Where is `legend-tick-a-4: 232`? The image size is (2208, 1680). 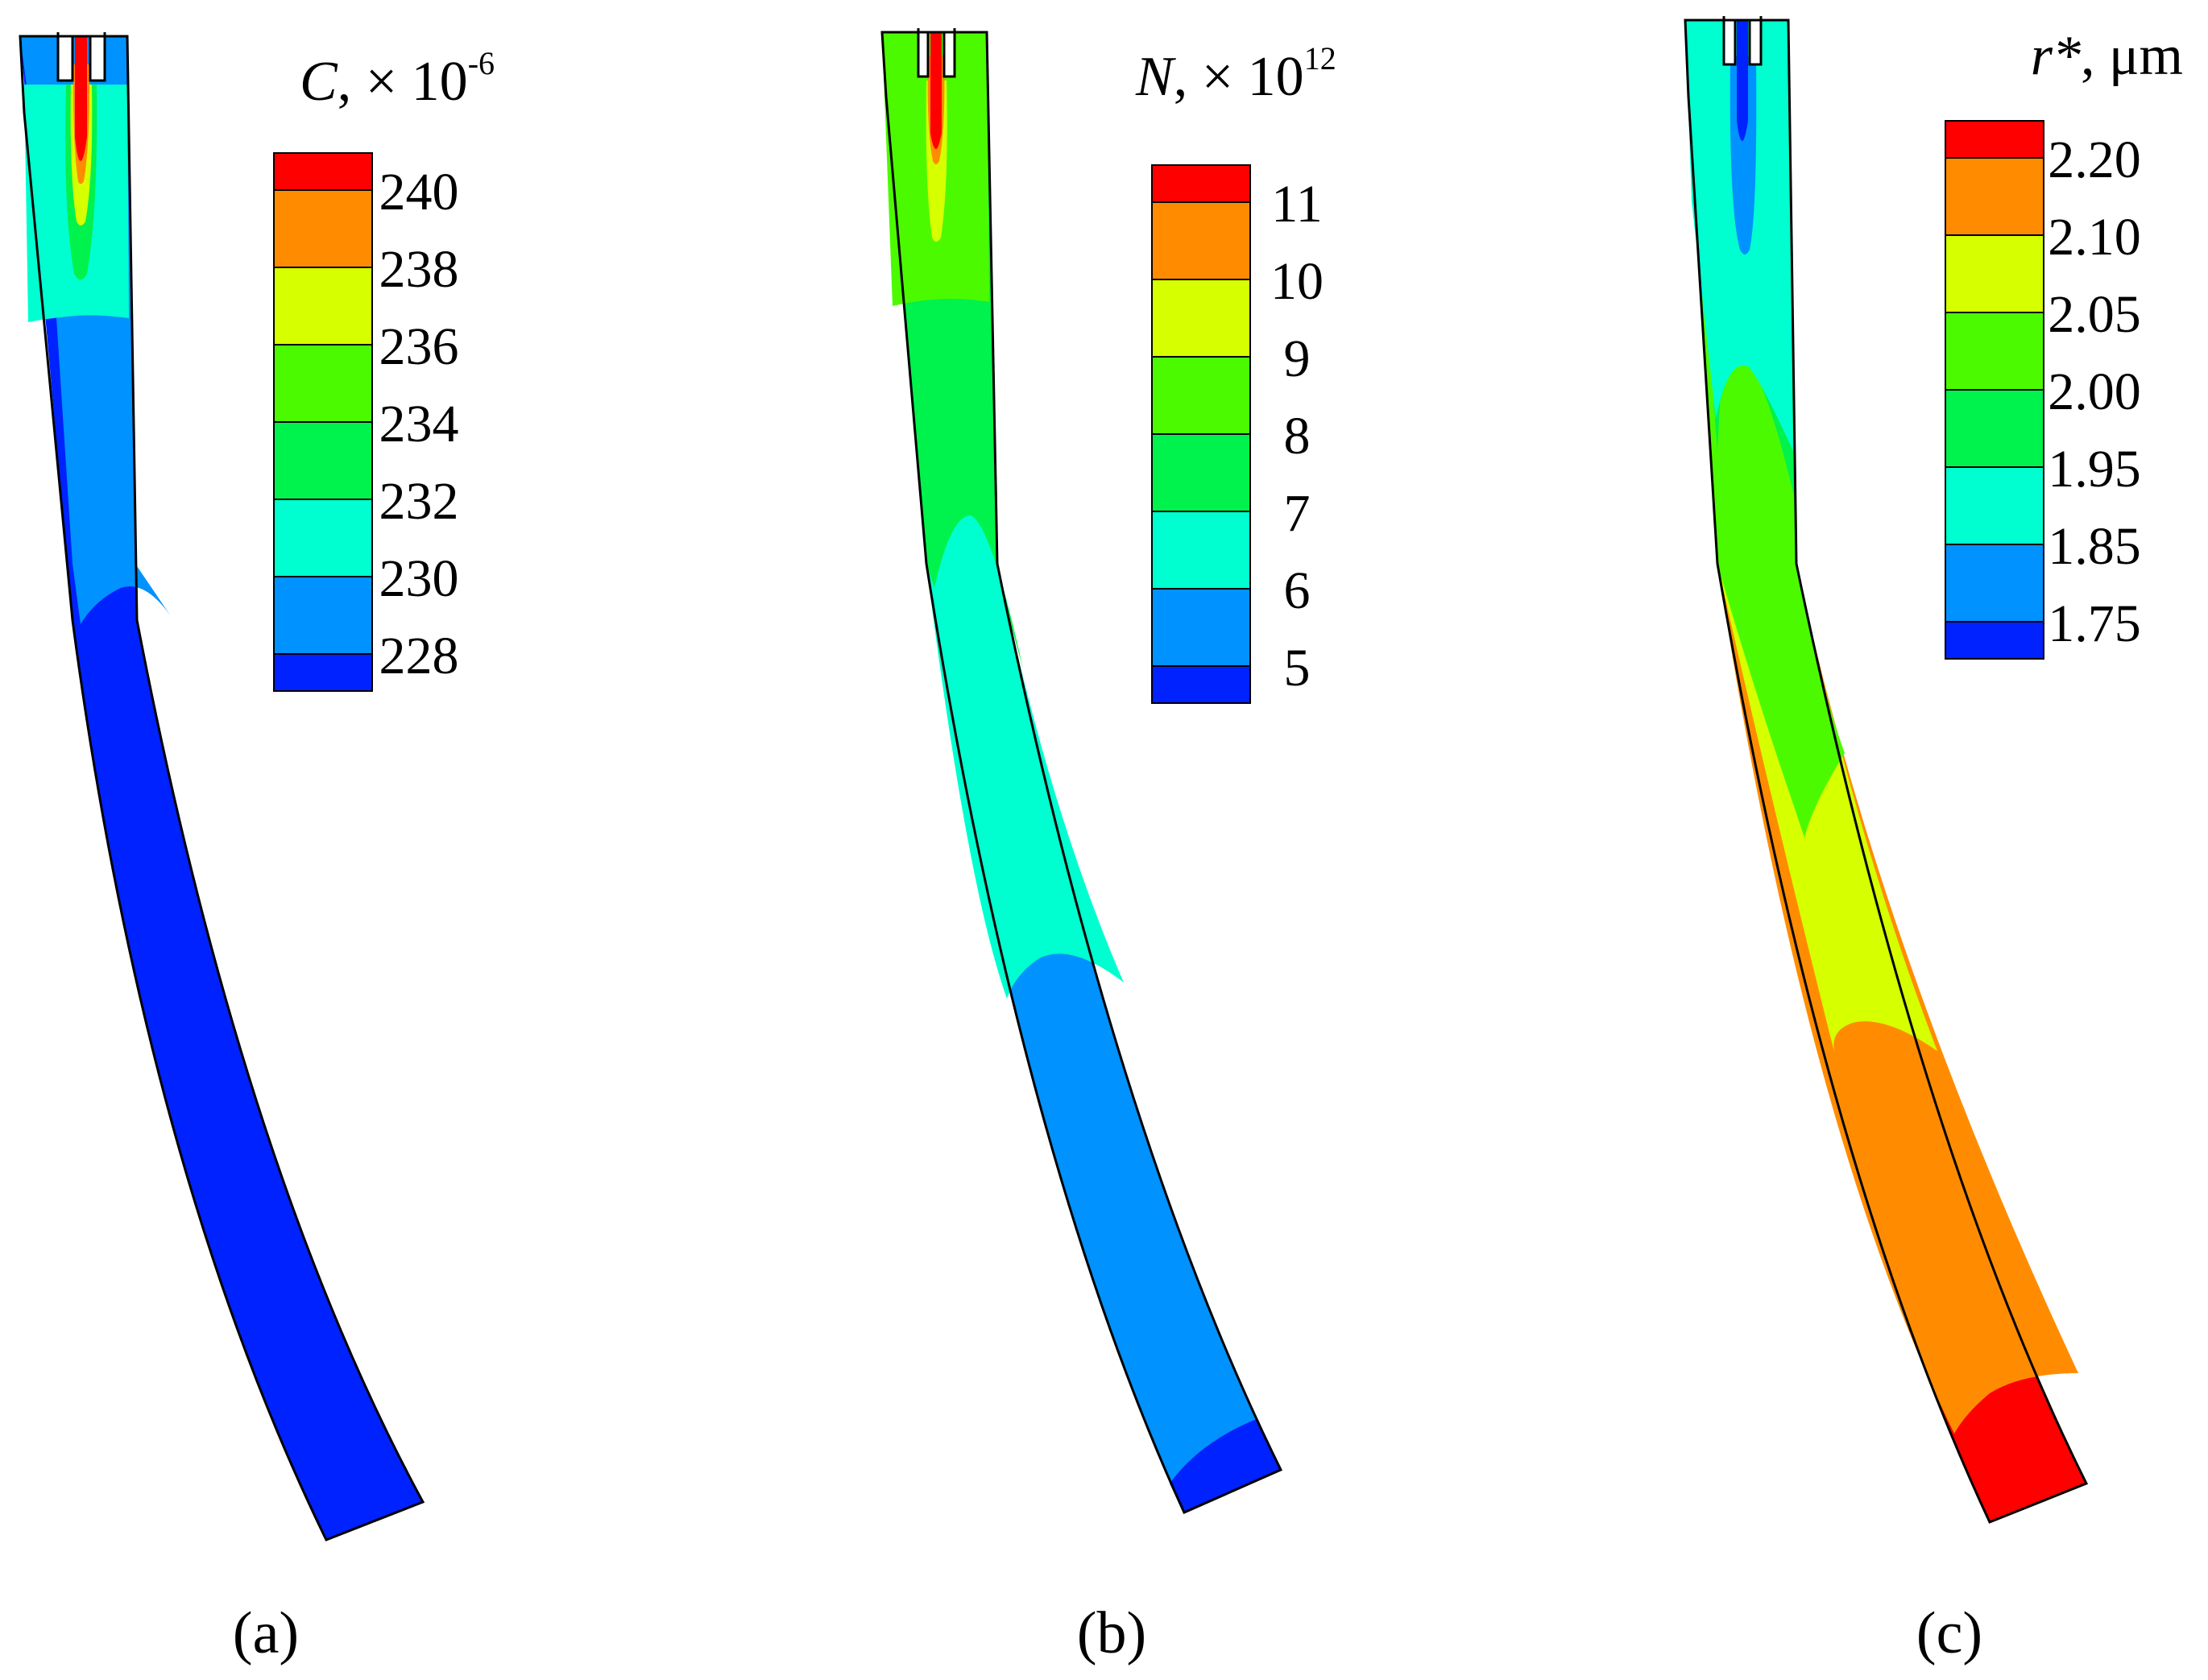
legend-tick-a-4: 232 is located at coordinates (419, 501).